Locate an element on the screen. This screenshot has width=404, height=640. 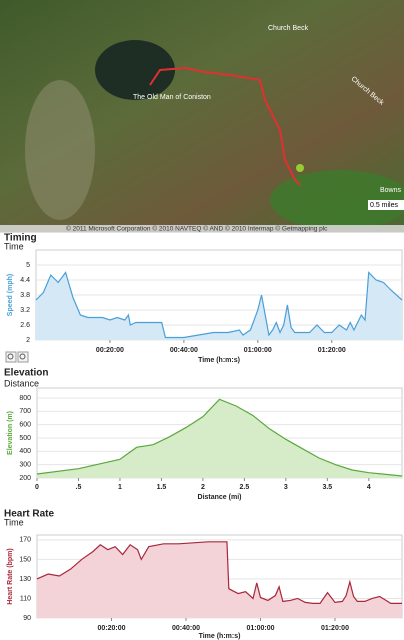
x-tick-label: 4 is located at coordinates (369, 487).